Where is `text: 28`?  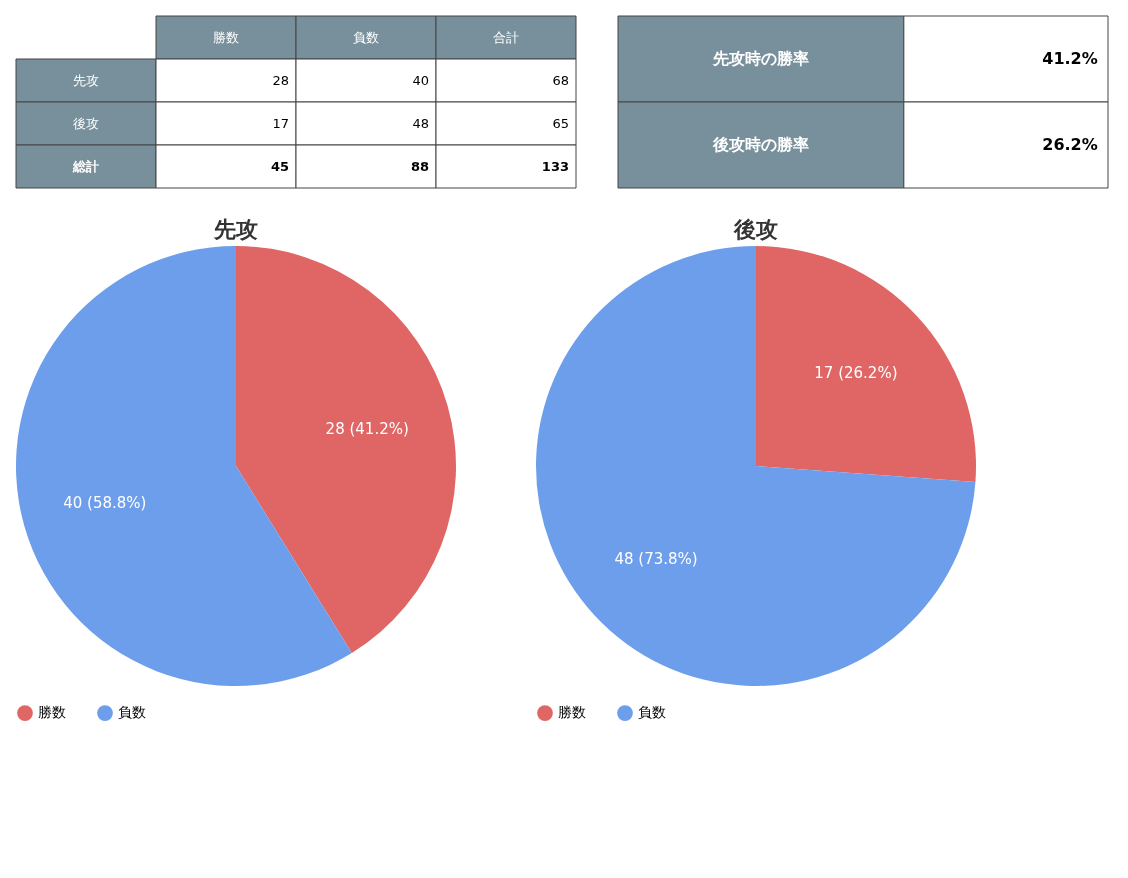 text: 28 is located at coordinates (280, 80).